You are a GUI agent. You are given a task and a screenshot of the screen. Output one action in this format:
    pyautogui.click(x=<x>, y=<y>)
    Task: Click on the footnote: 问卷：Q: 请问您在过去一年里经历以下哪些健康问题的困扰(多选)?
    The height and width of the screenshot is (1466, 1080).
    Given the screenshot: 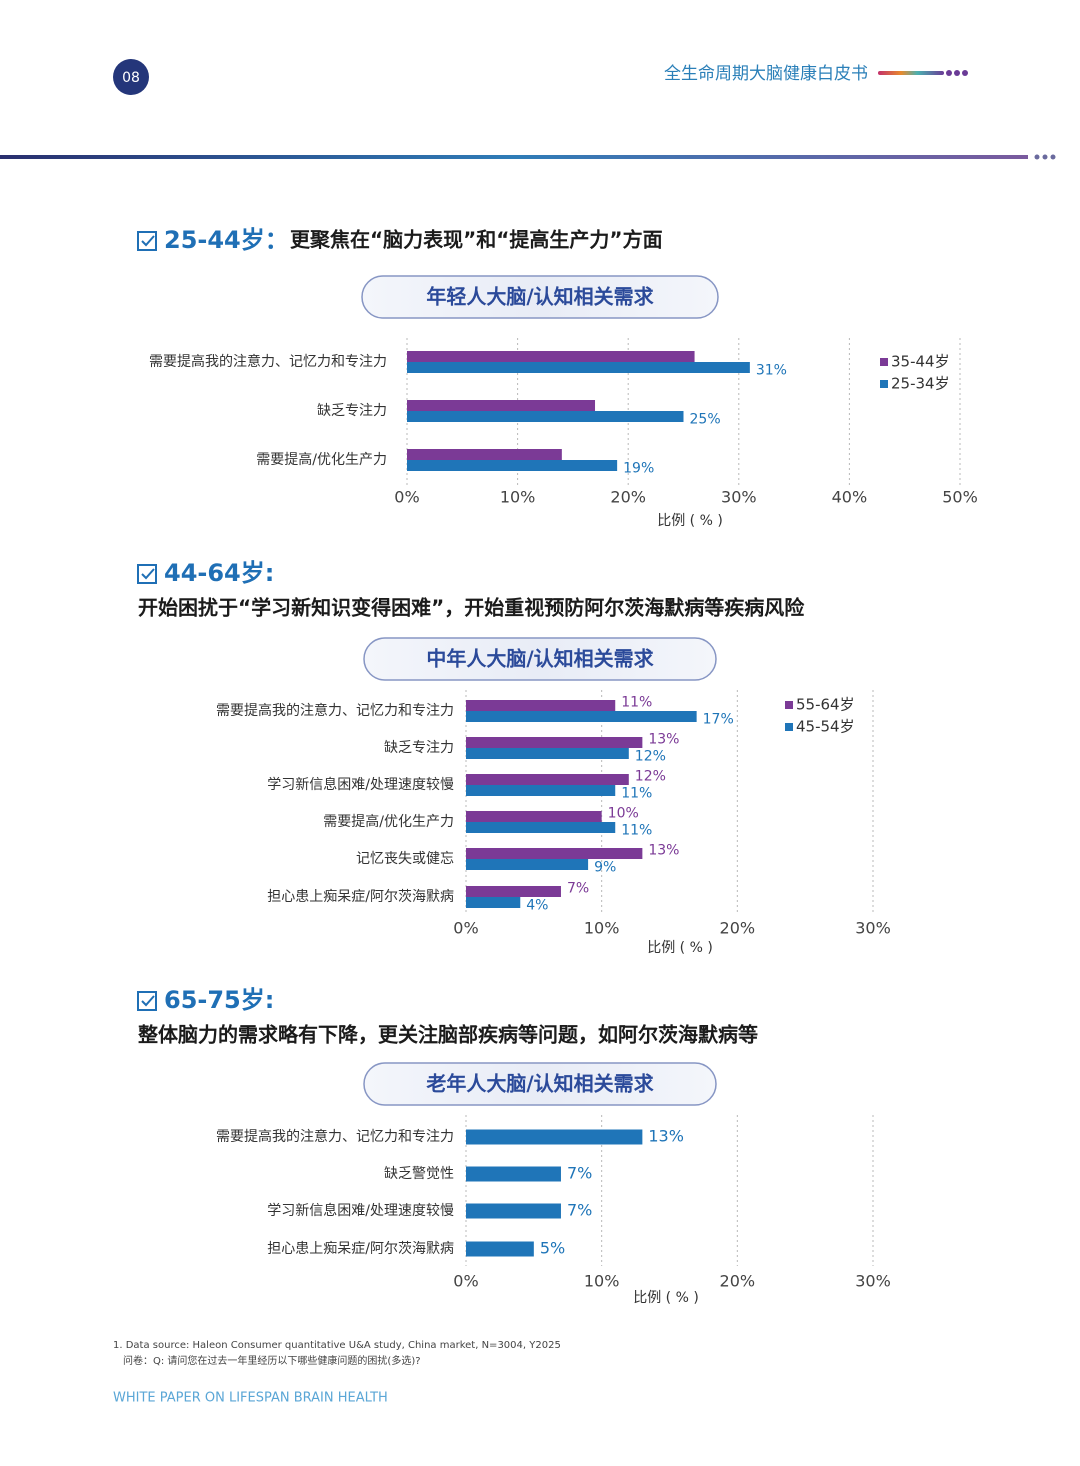 What is the action you would take?
    pyautogui.click(x=272, y=1360)
    